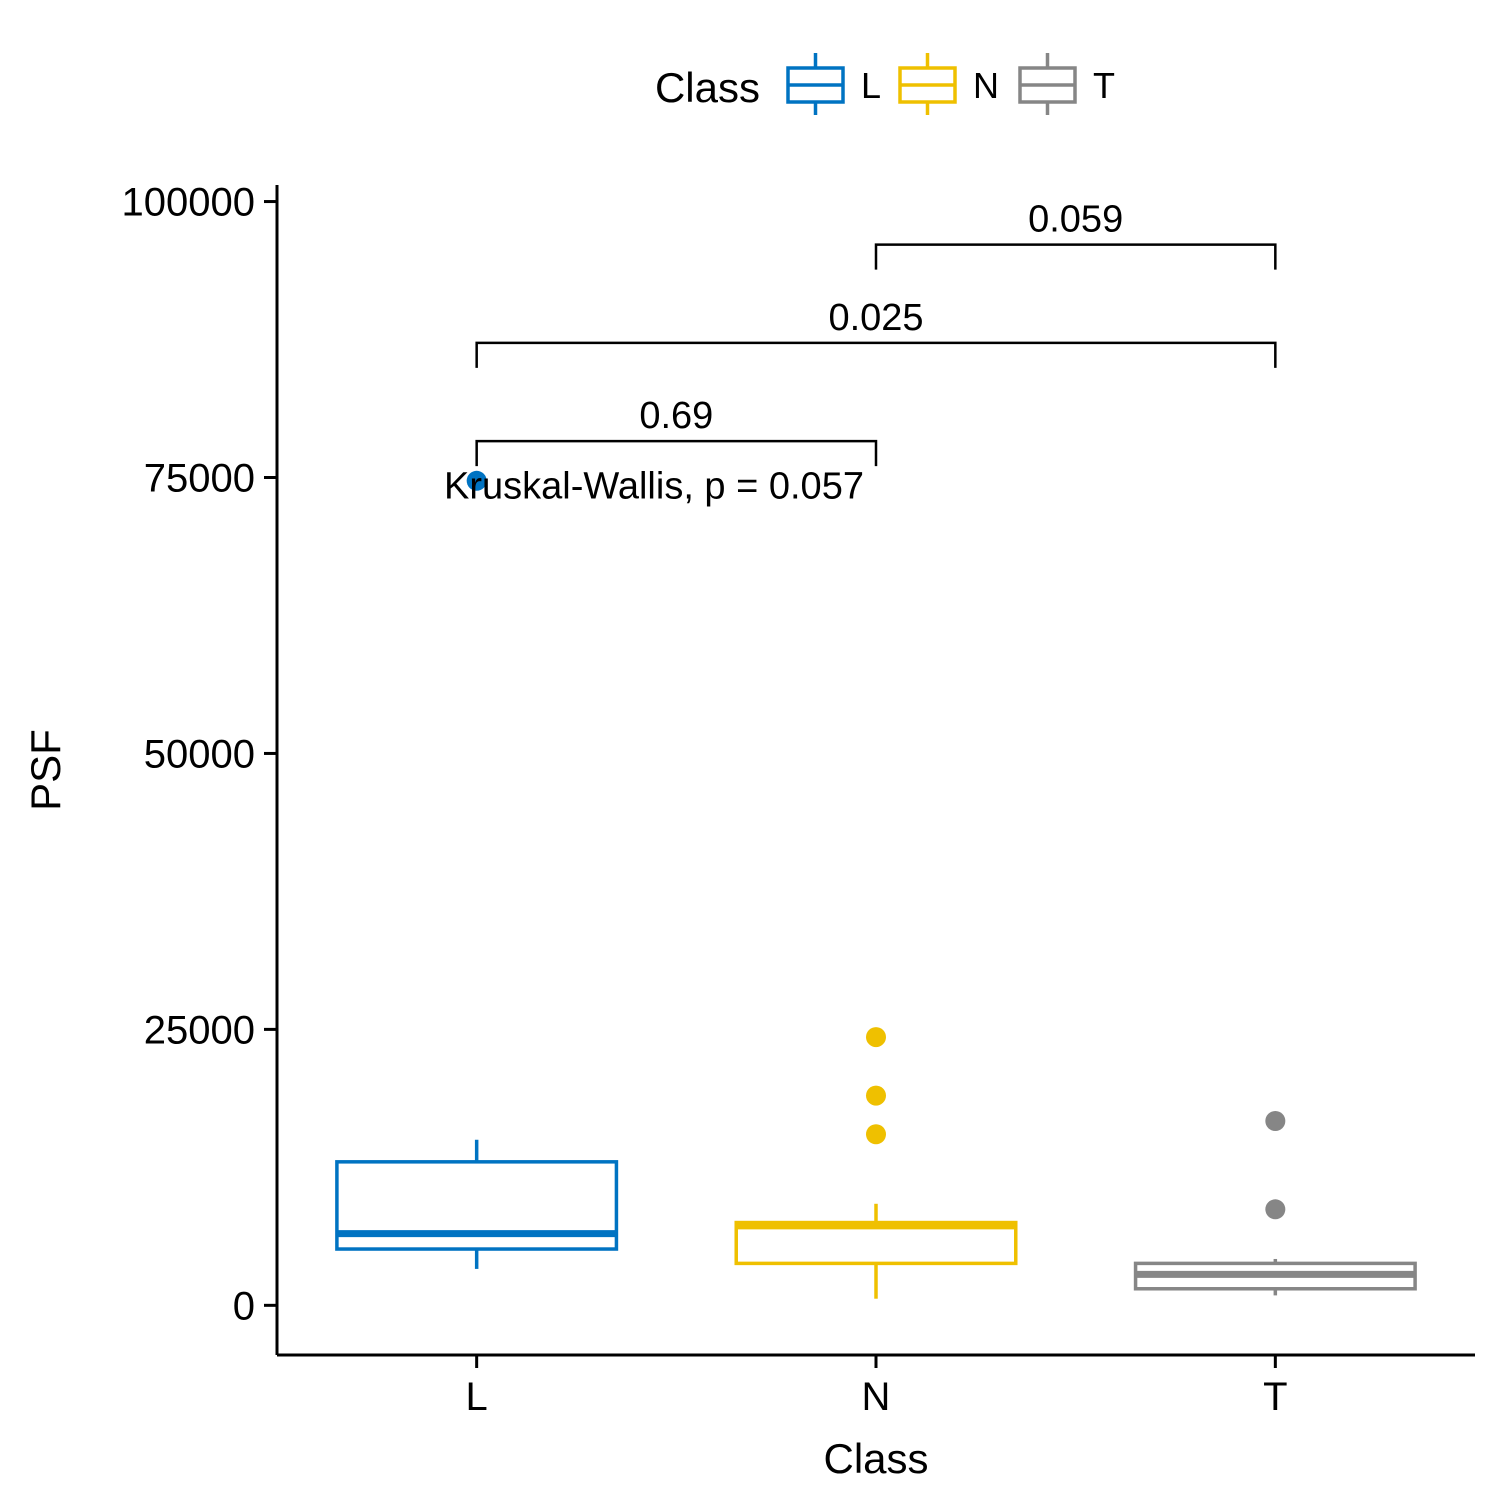 This screenshot has height=1500, width=1500. What do you see at coordinates (1066, 84) in the screenshot?
I see `legend-entry-T: T` at bounding box center [1066, 84].